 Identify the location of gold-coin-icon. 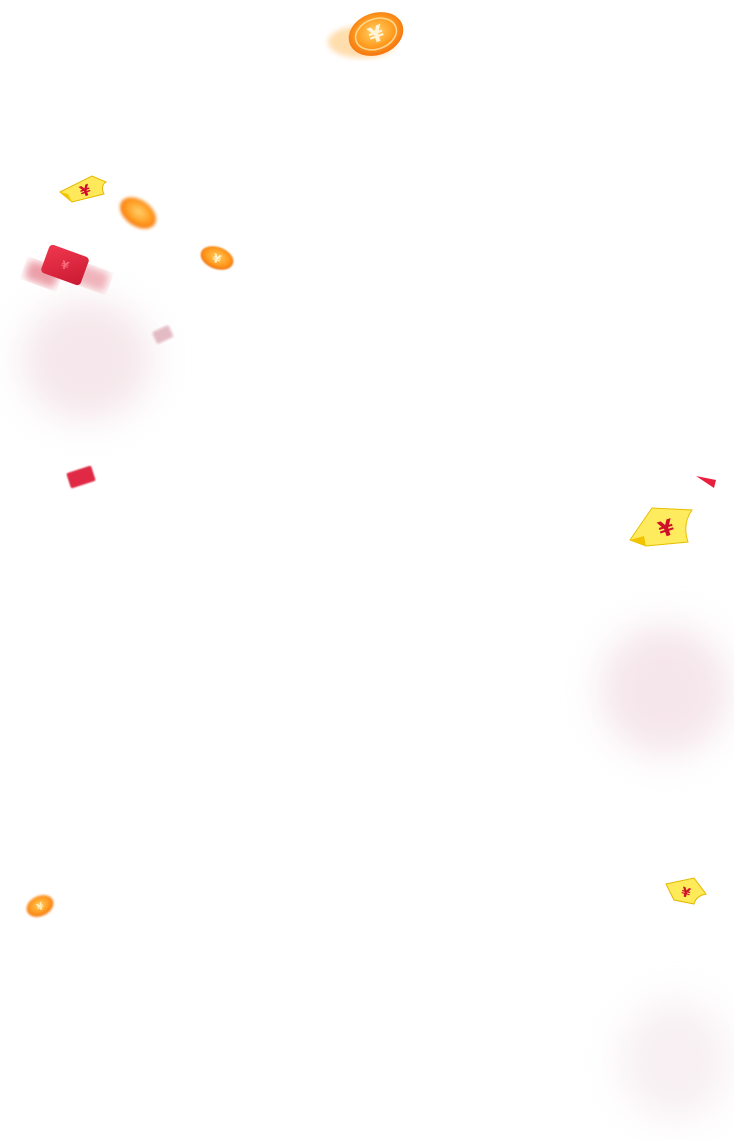
(138, 213).